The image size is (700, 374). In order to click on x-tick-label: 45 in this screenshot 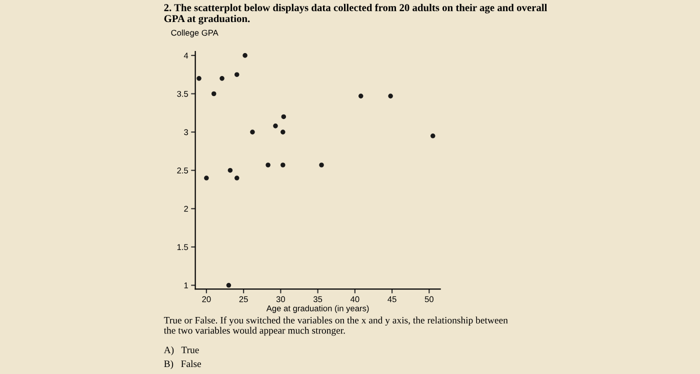, I will do `click(392, 299)`.